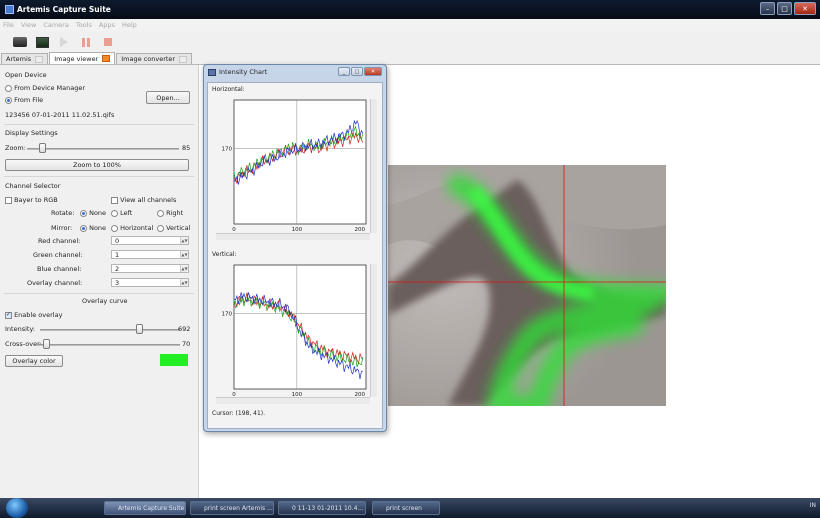 The width and height of the screenshot is (820, 518). Describe the element at coordinates (108, 345) in the screenshot. I see `crossover-slider` at that location.